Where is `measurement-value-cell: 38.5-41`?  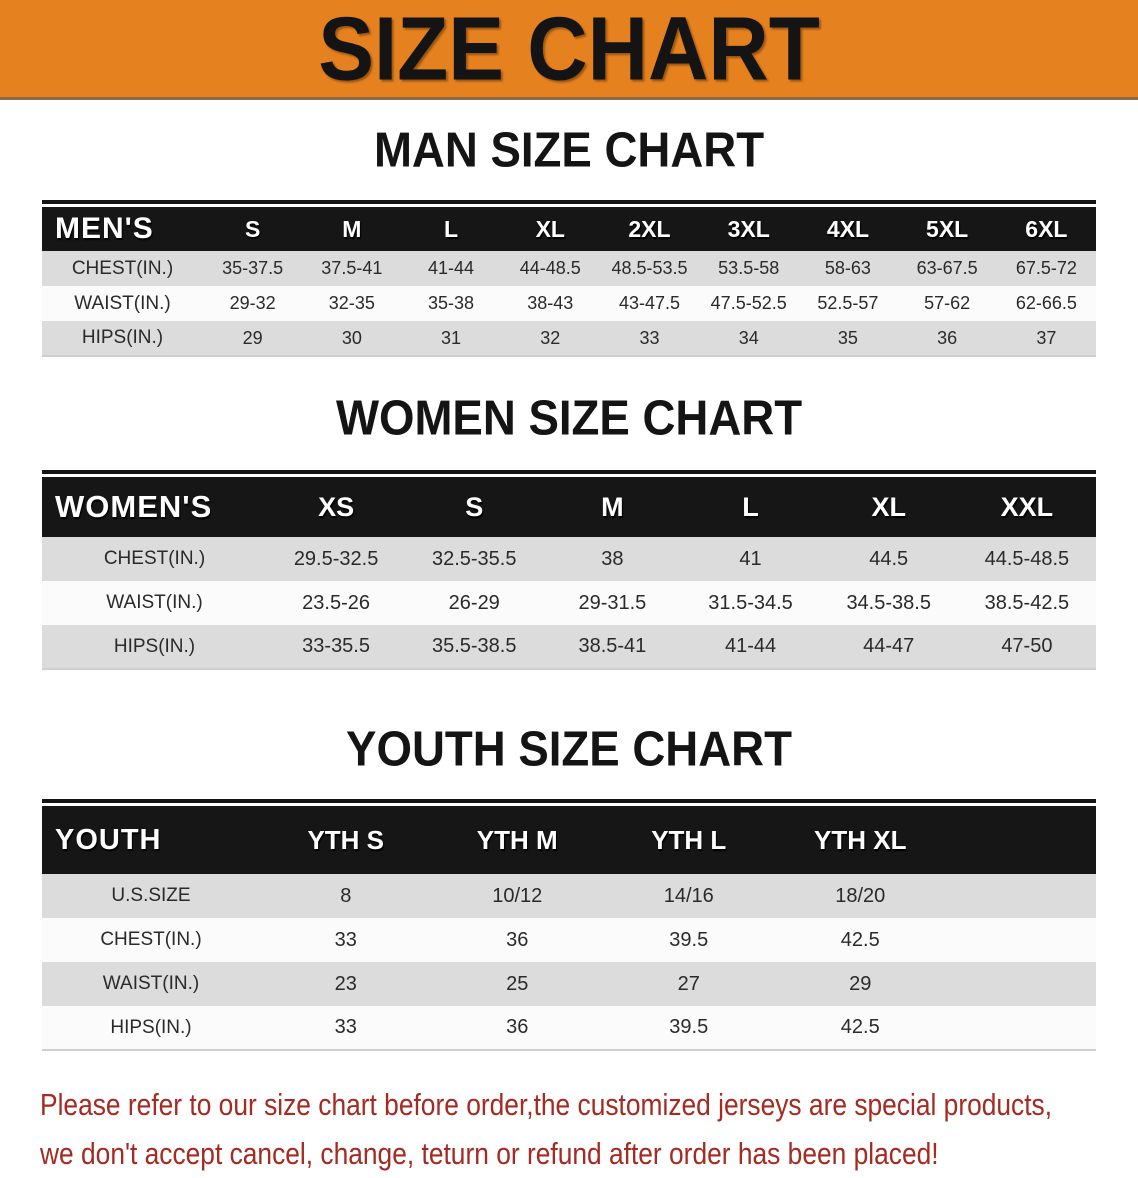
measurement-value-cell: 38.5-41 is located at coordinates (612, 646).